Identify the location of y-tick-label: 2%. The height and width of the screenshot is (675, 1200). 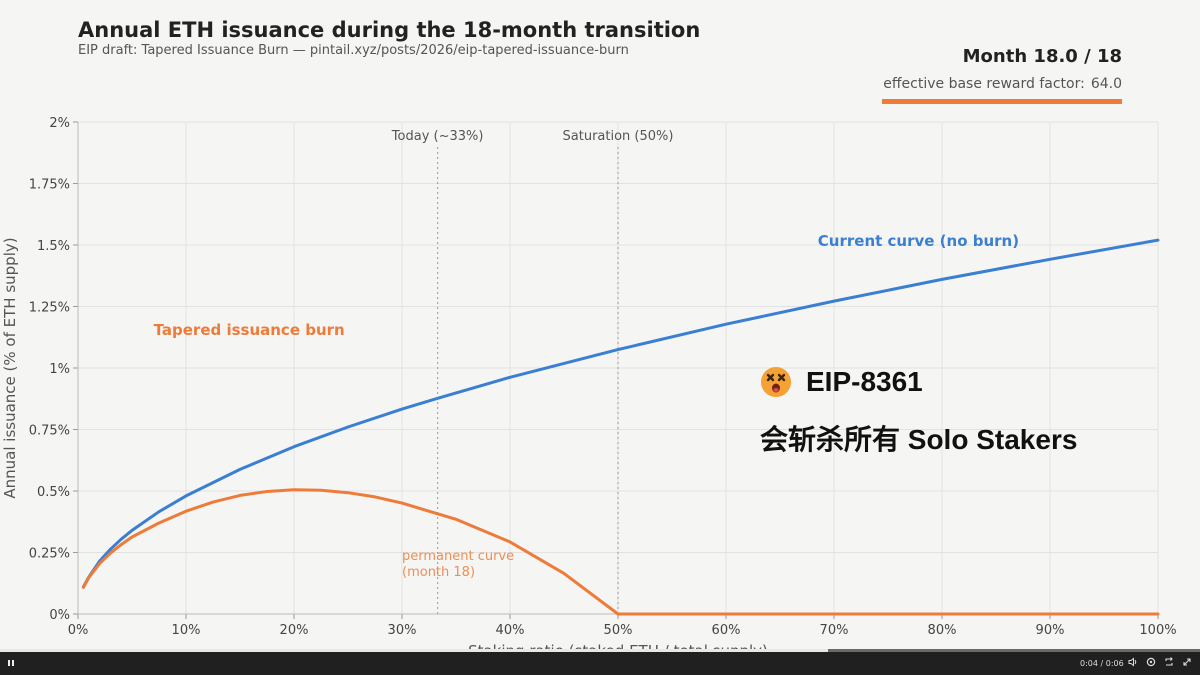
(59, 123).